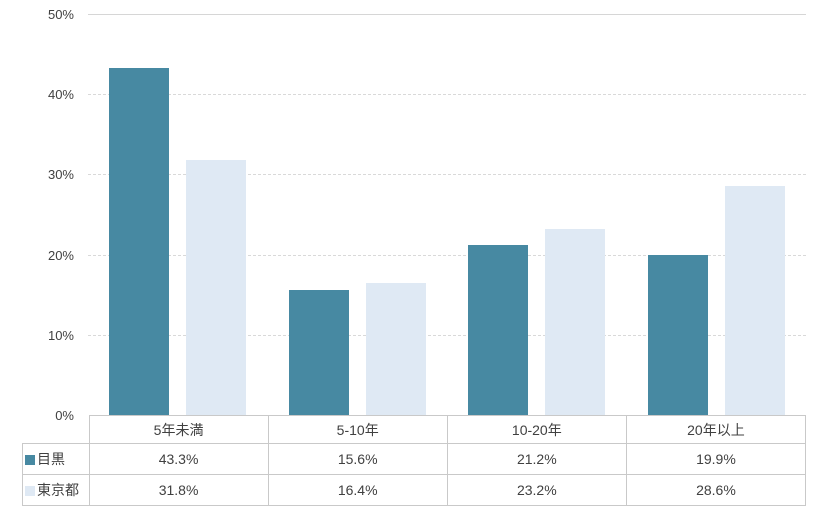 The width and height of the screenshot is (820, 510). What do you see at coordinates (60, 175) in the screenshot?
I see `y-tick-label-30: 30%` at bounding box center [60, 175].